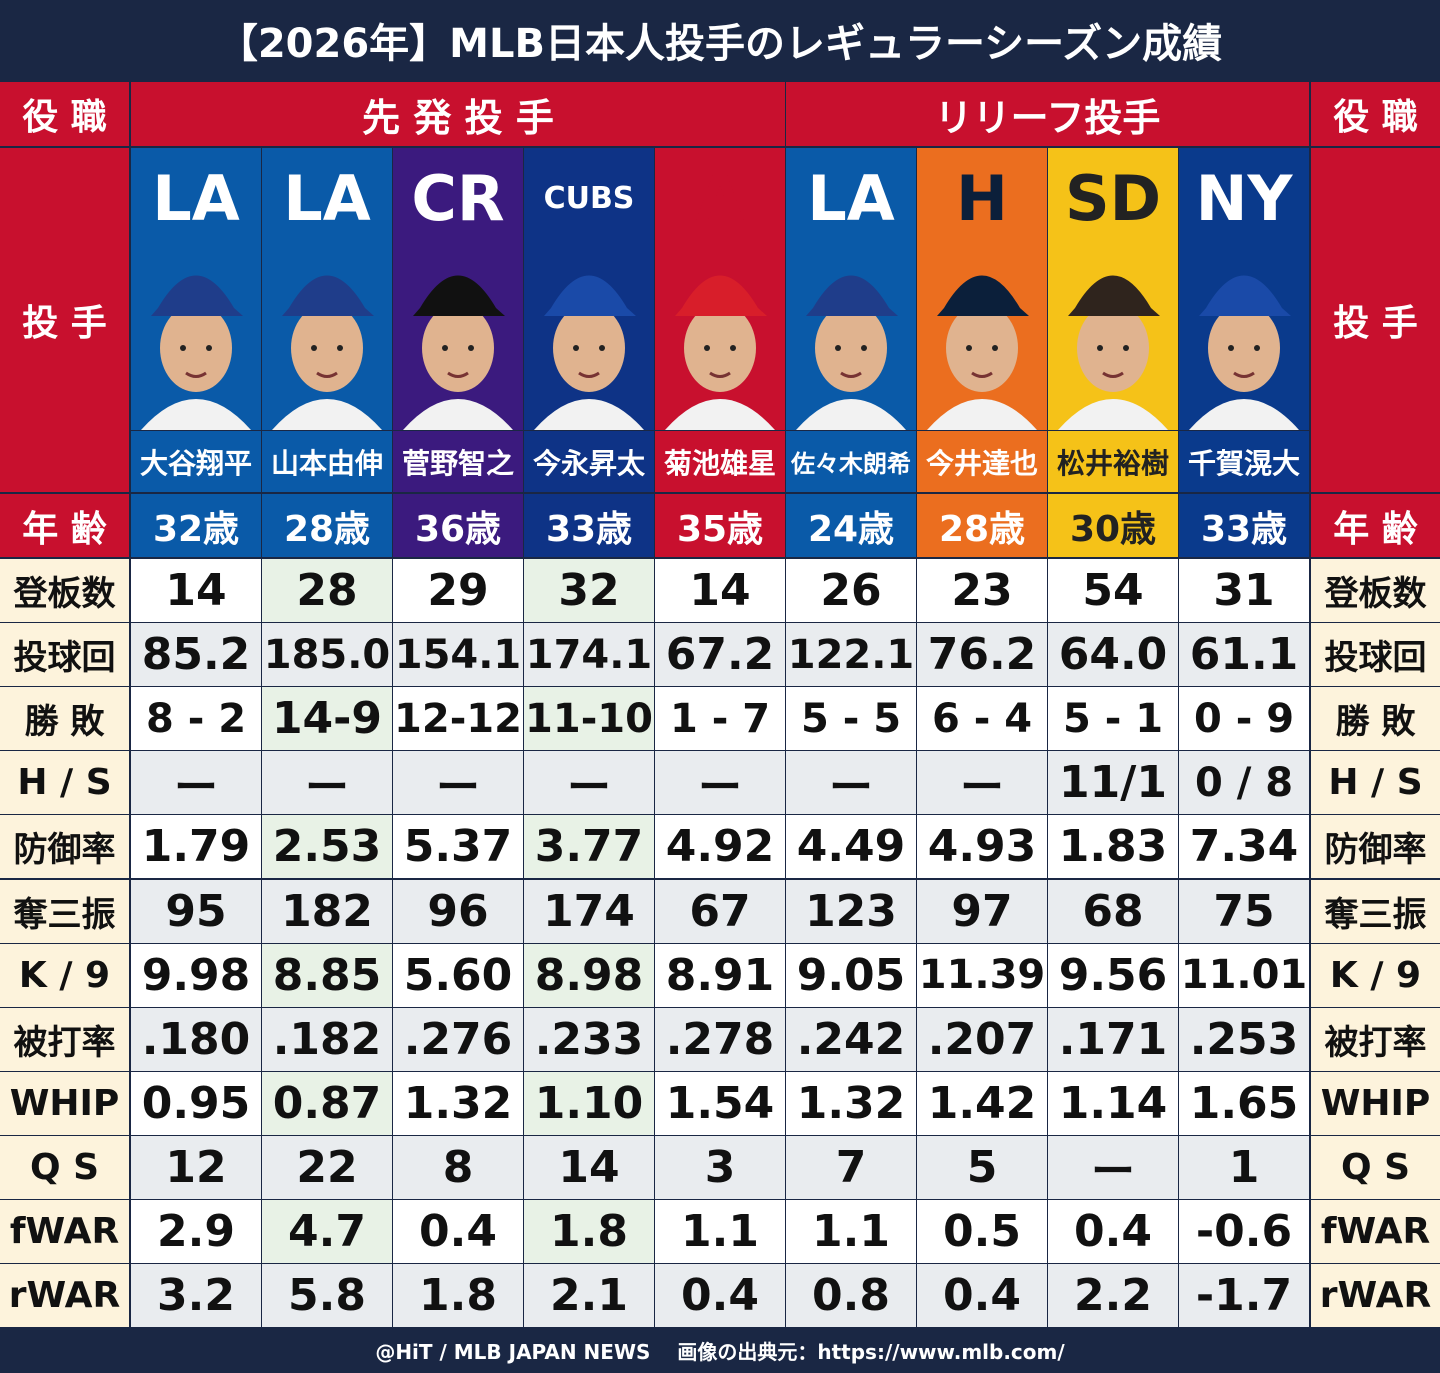 This screenshot has width=1440, height=1373. What do you see at coordinates (1113, 847) in the screenshot?
I see `stat-value: 1.83` at bounding box center [1113, 847].